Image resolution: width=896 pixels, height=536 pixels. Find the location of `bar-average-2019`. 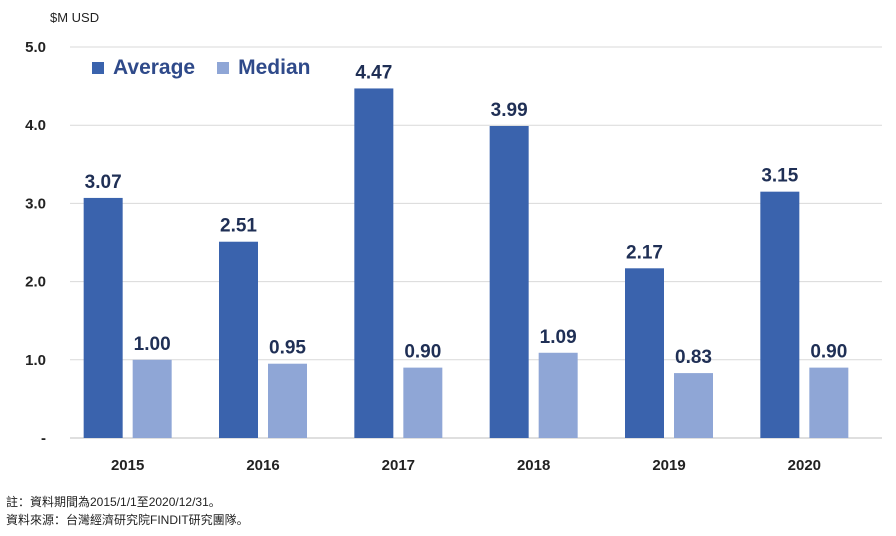

bar-average-2019 is located at coordinates (644, 353).